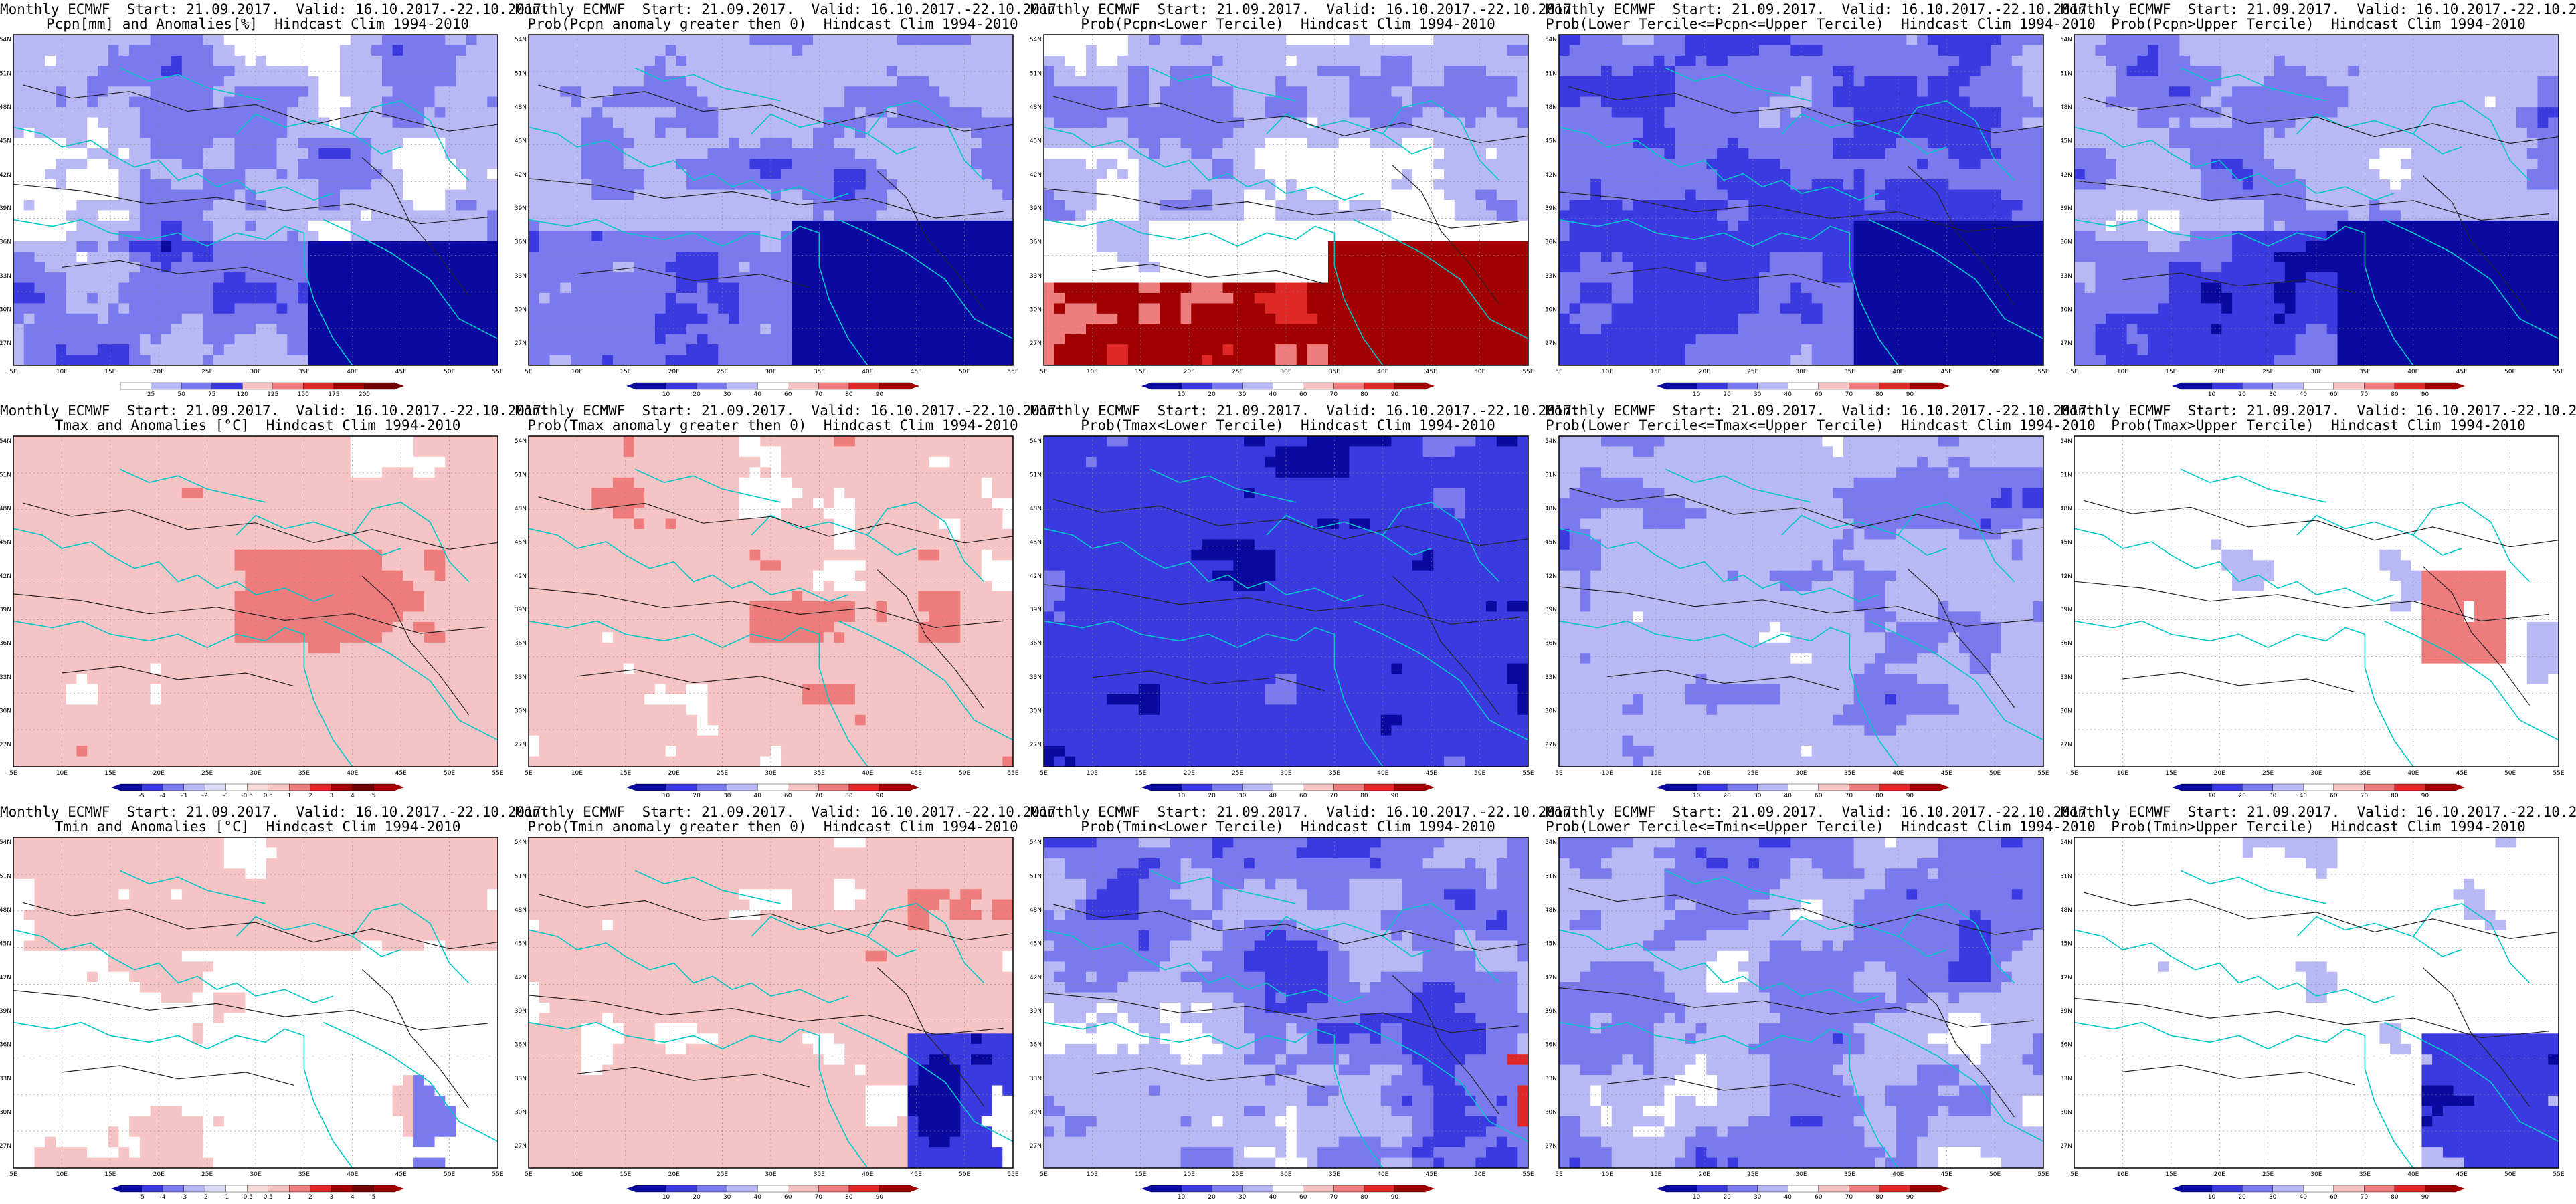 This screenshot has width=2576, height=1204. Describe the element at coordinates (5, 711) in the screenshot. I see `lat-tick-label: 30N` at that location.